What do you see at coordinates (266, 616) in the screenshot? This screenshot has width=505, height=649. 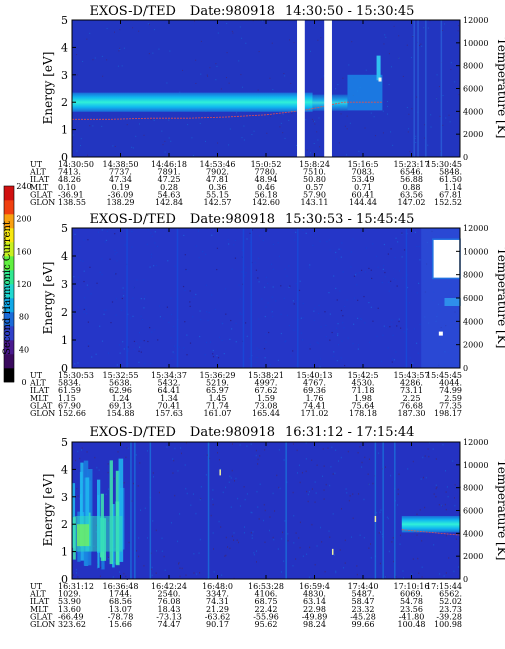 I see `orbit-cell: -55.96` at bounding box center [266, 616].